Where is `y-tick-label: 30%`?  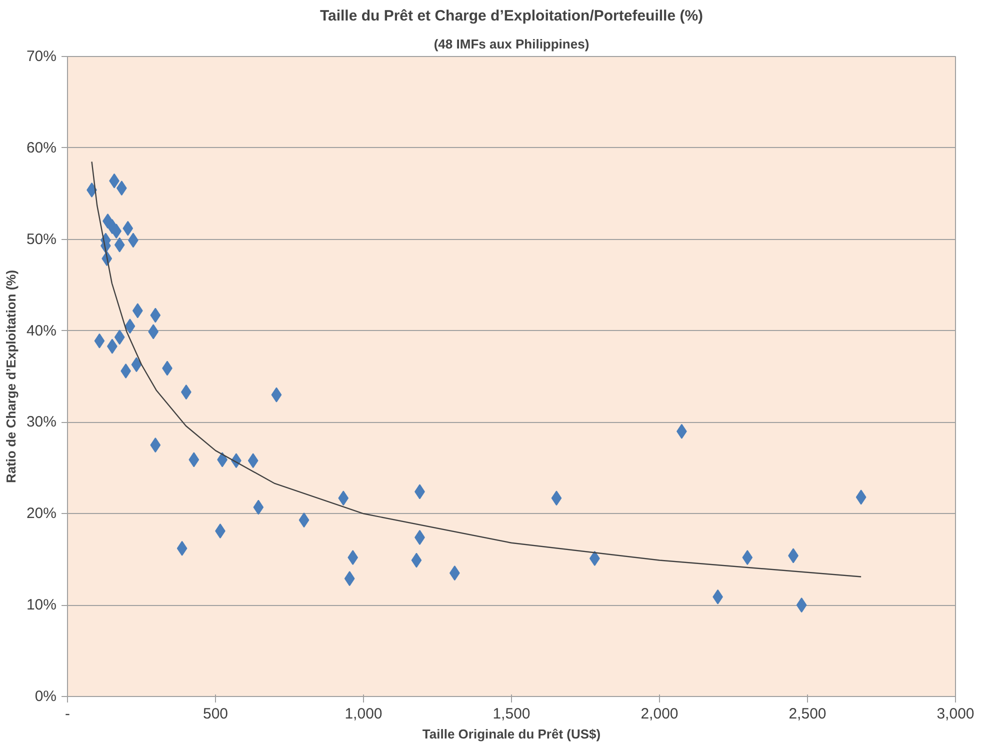
y-tick-label: 30% is located at coordinates (41, 422).